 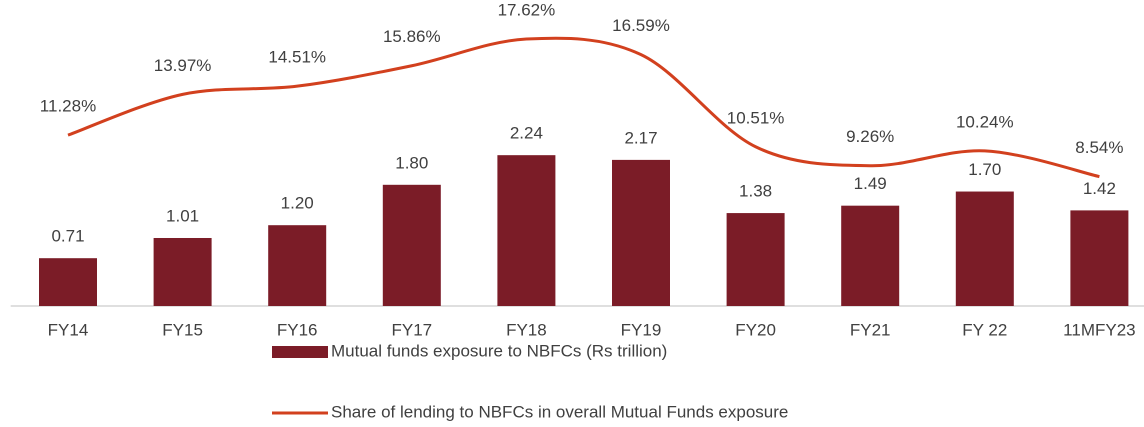 What do you see at coordinates (984, 329) in the screenshot?
I see `x-tick-label: FY 22` at bounding box center [984, 329].